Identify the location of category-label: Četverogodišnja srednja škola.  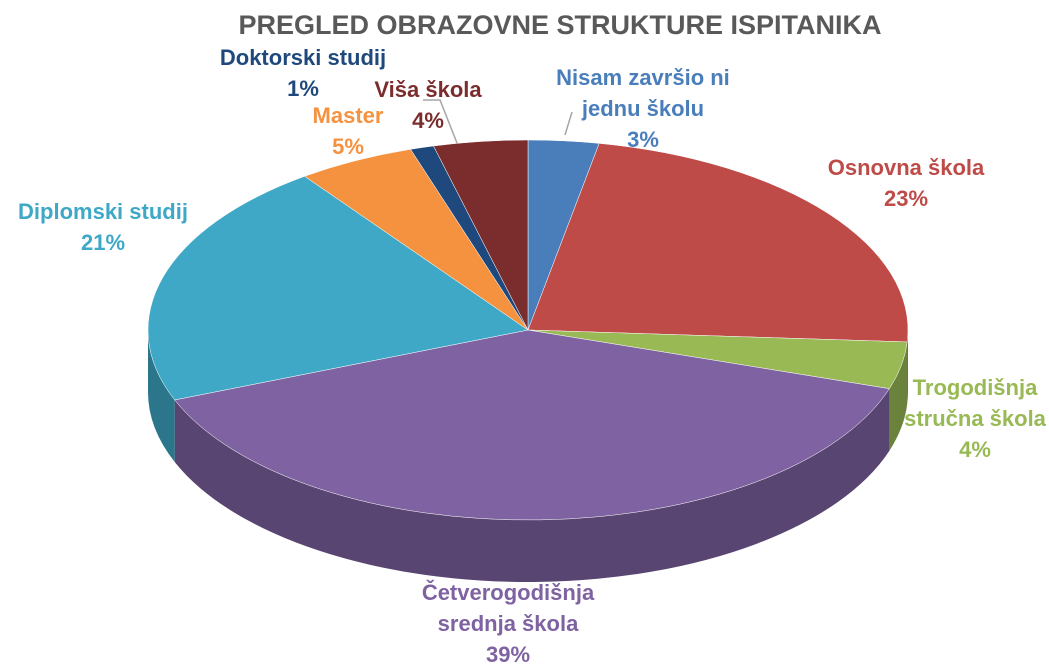
(508, 608).